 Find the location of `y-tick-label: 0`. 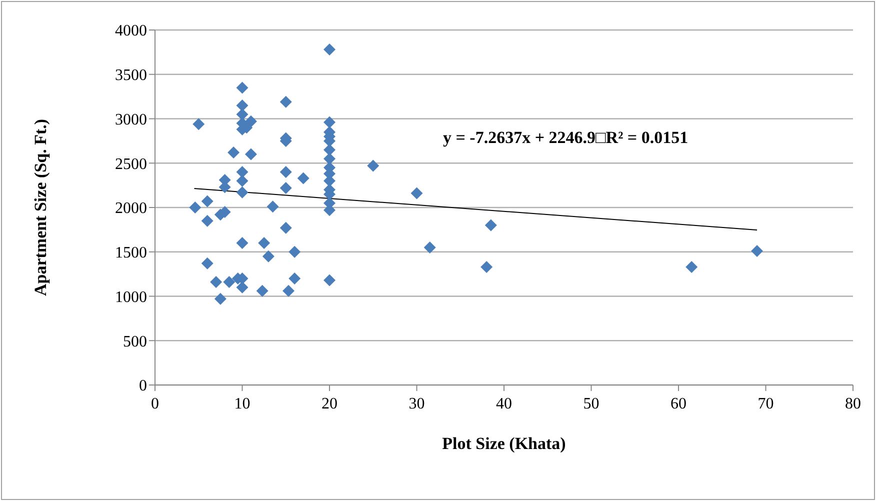

y-tick-label: 0 is located at coordinates (143, 386).